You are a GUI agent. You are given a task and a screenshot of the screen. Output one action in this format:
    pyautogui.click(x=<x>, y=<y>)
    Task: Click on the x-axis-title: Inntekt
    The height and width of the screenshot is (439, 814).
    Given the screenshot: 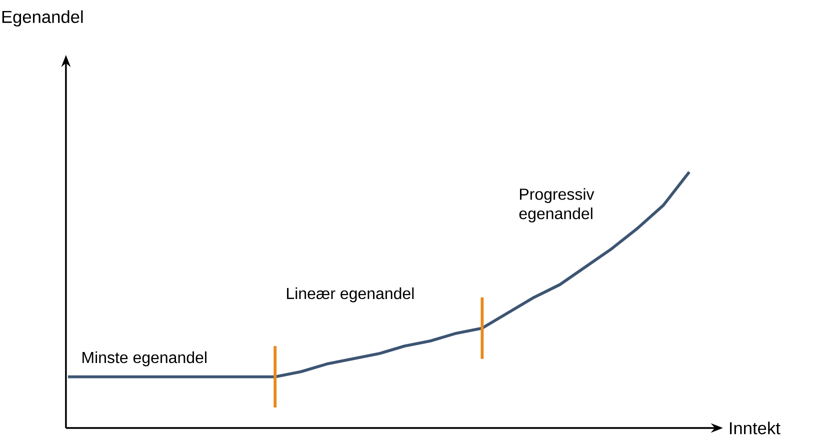 What is the action you would take?
    pyautogui.click(x=755, y=428)
    